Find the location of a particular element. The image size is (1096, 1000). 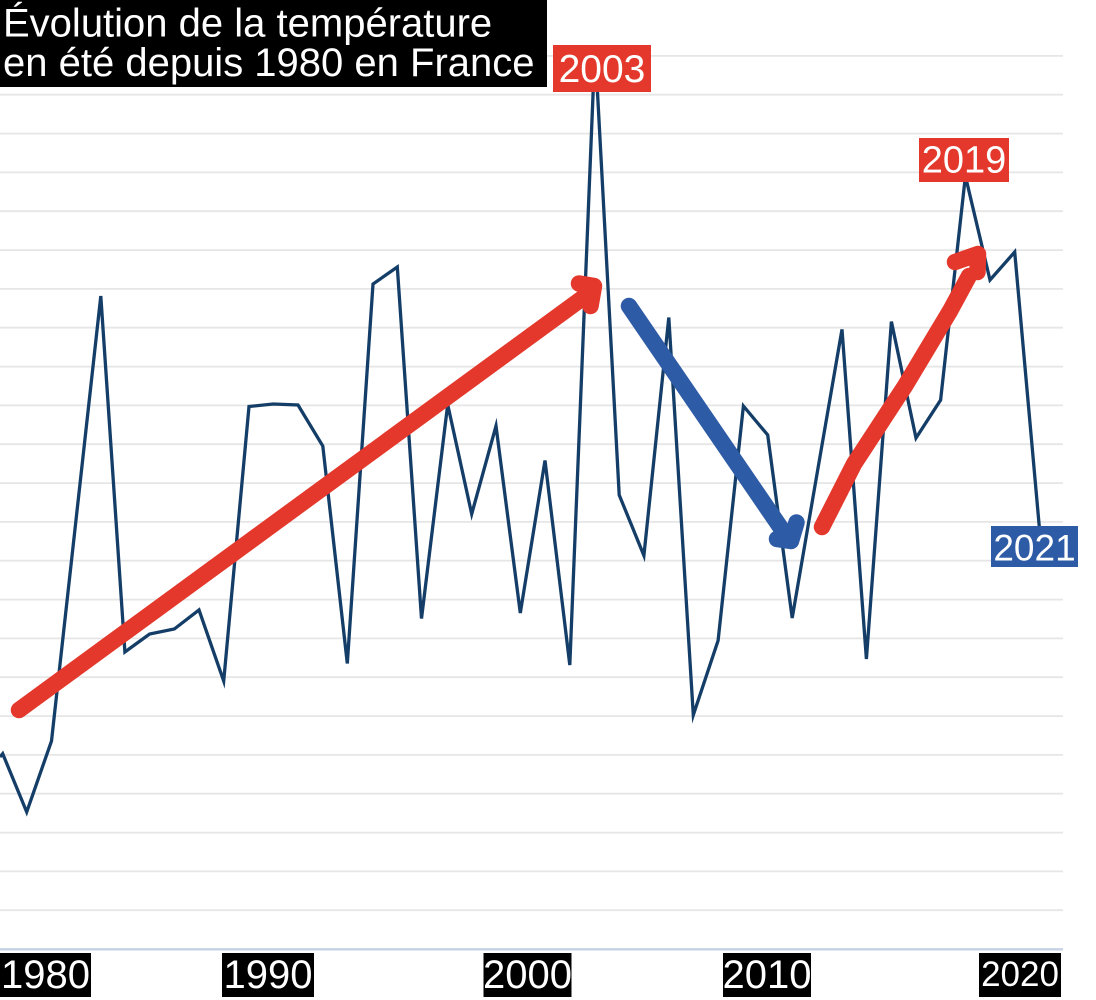

svg-text: 1990 is located at coordinates (268, 975).